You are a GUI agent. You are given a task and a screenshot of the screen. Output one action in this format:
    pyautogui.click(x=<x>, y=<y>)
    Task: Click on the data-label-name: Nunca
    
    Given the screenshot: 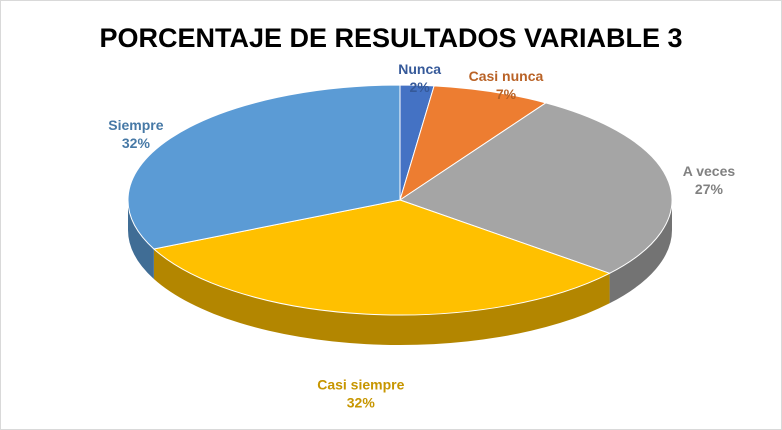 What is the action you would take?
    pyautogui.click(x=419, y=69)
    